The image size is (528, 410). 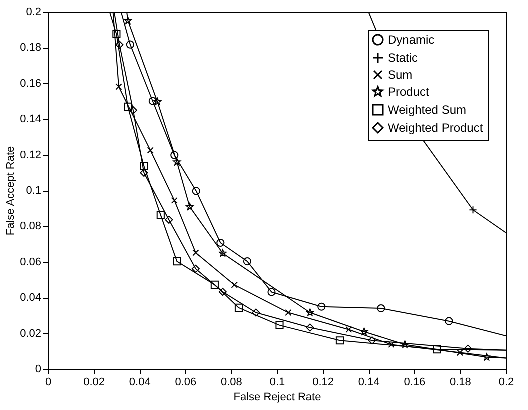 What do you see at coordinates (415, 382) in the screenshot?
I see `x-tick-label: 0.16` at bounding box center [415, 382].